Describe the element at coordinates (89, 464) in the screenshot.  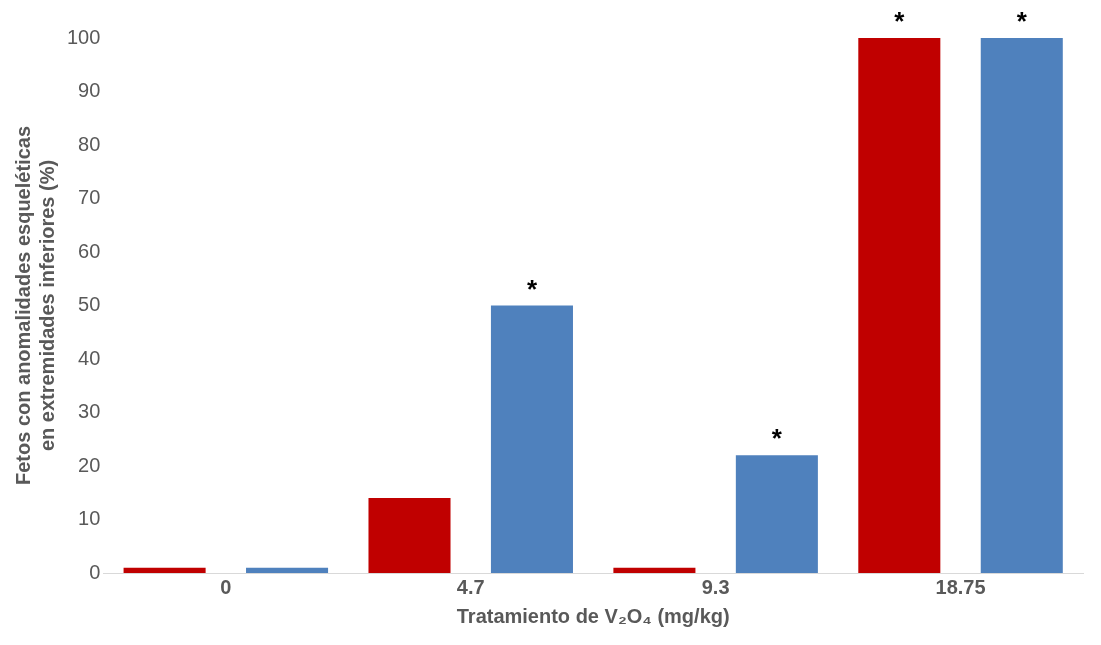
I see `y-tick-label: 20` at that location.